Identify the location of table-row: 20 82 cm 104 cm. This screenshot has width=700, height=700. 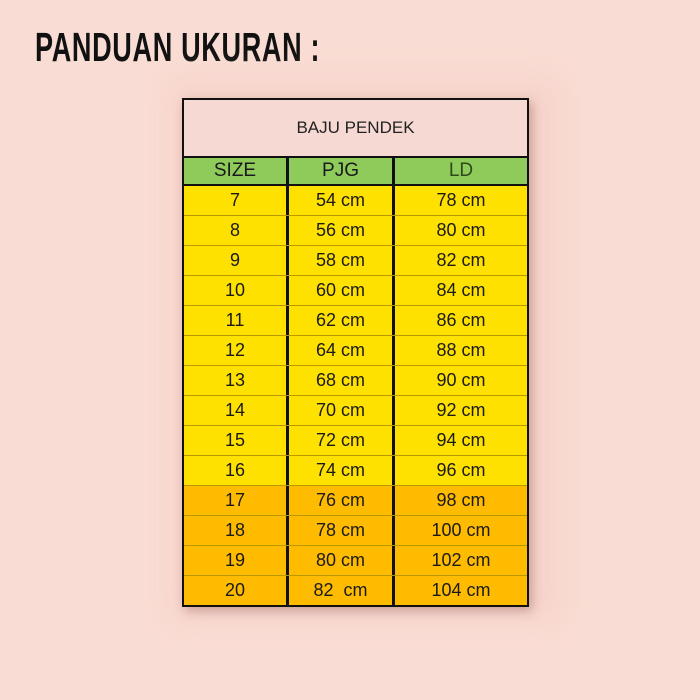
(355, 590).